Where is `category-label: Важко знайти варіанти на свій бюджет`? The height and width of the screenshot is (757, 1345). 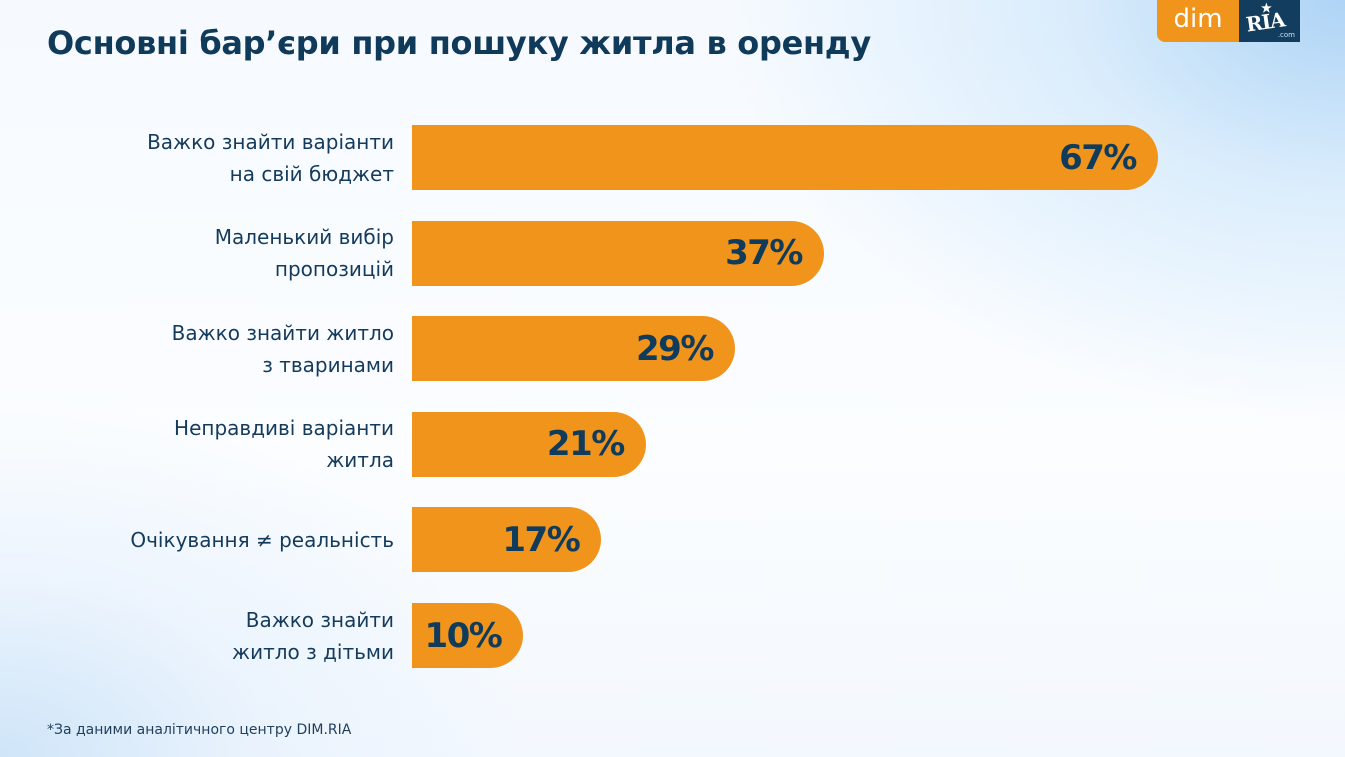 category-label: Важко знайти варіанти на свій бюджет is located at coordinates (270, 157).